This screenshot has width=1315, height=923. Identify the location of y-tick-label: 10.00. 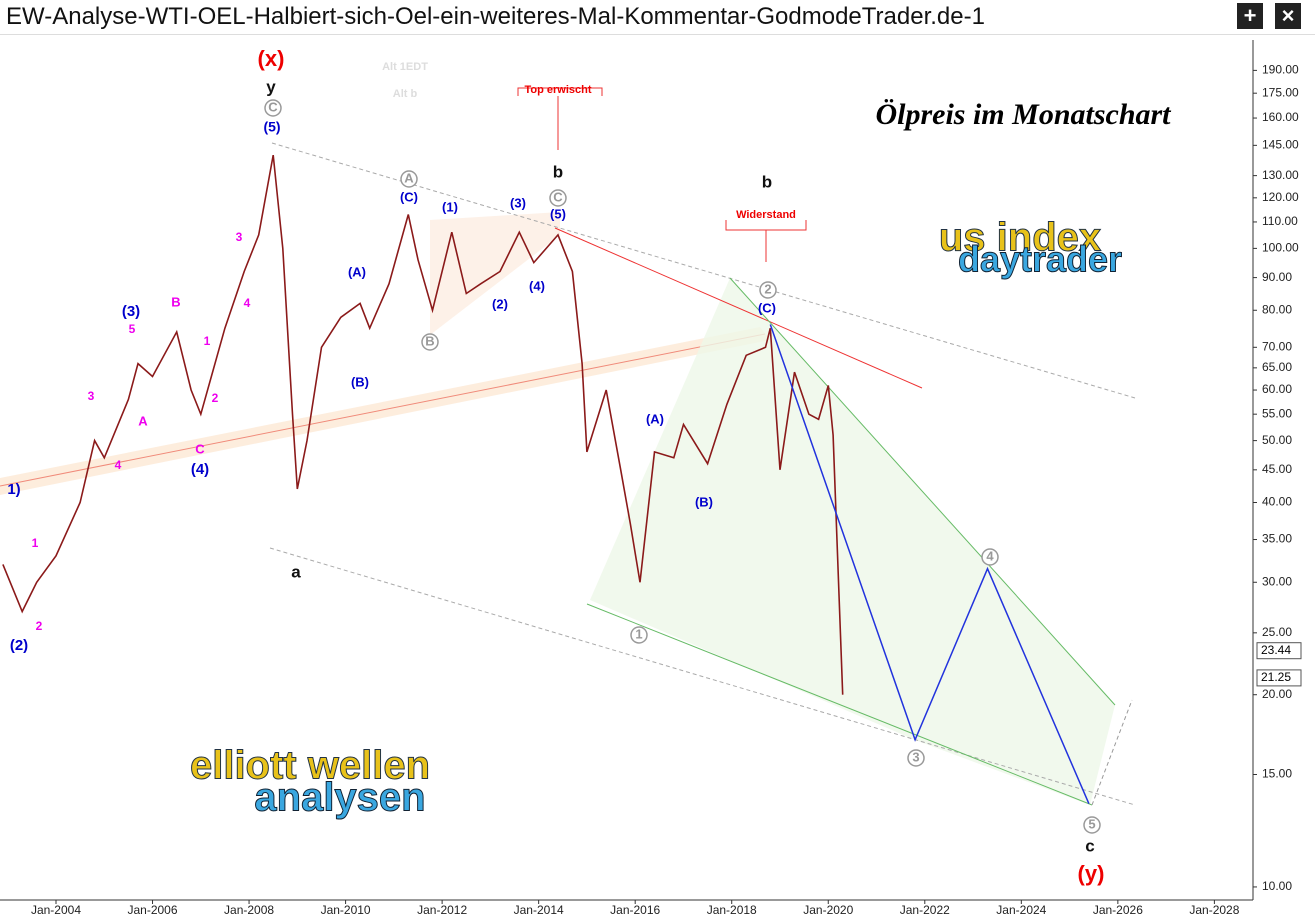
(1277, 886).